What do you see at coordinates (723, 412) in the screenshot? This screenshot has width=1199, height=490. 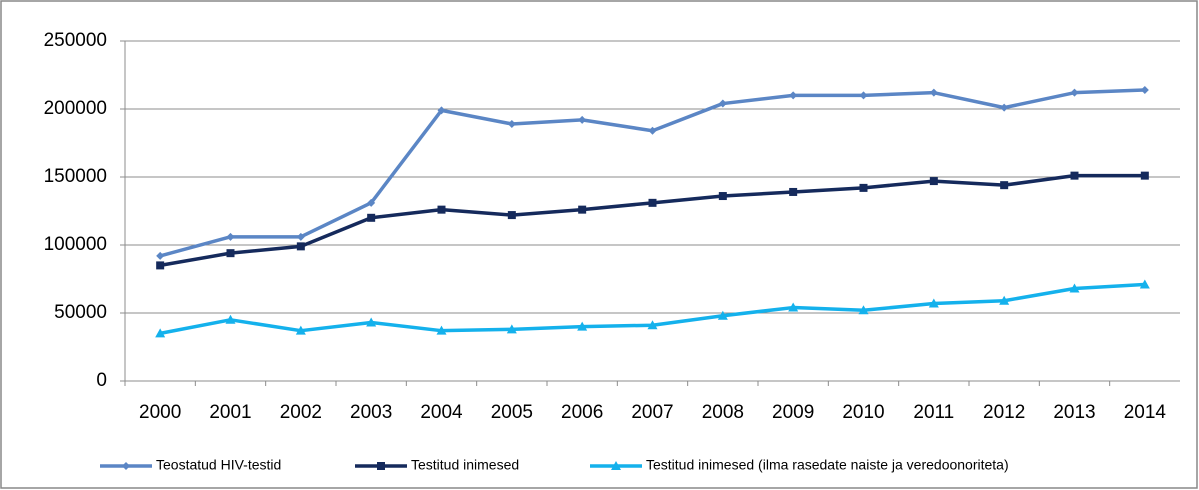 I see `x-tick-label: 2008` at bounding box center [723, 412].